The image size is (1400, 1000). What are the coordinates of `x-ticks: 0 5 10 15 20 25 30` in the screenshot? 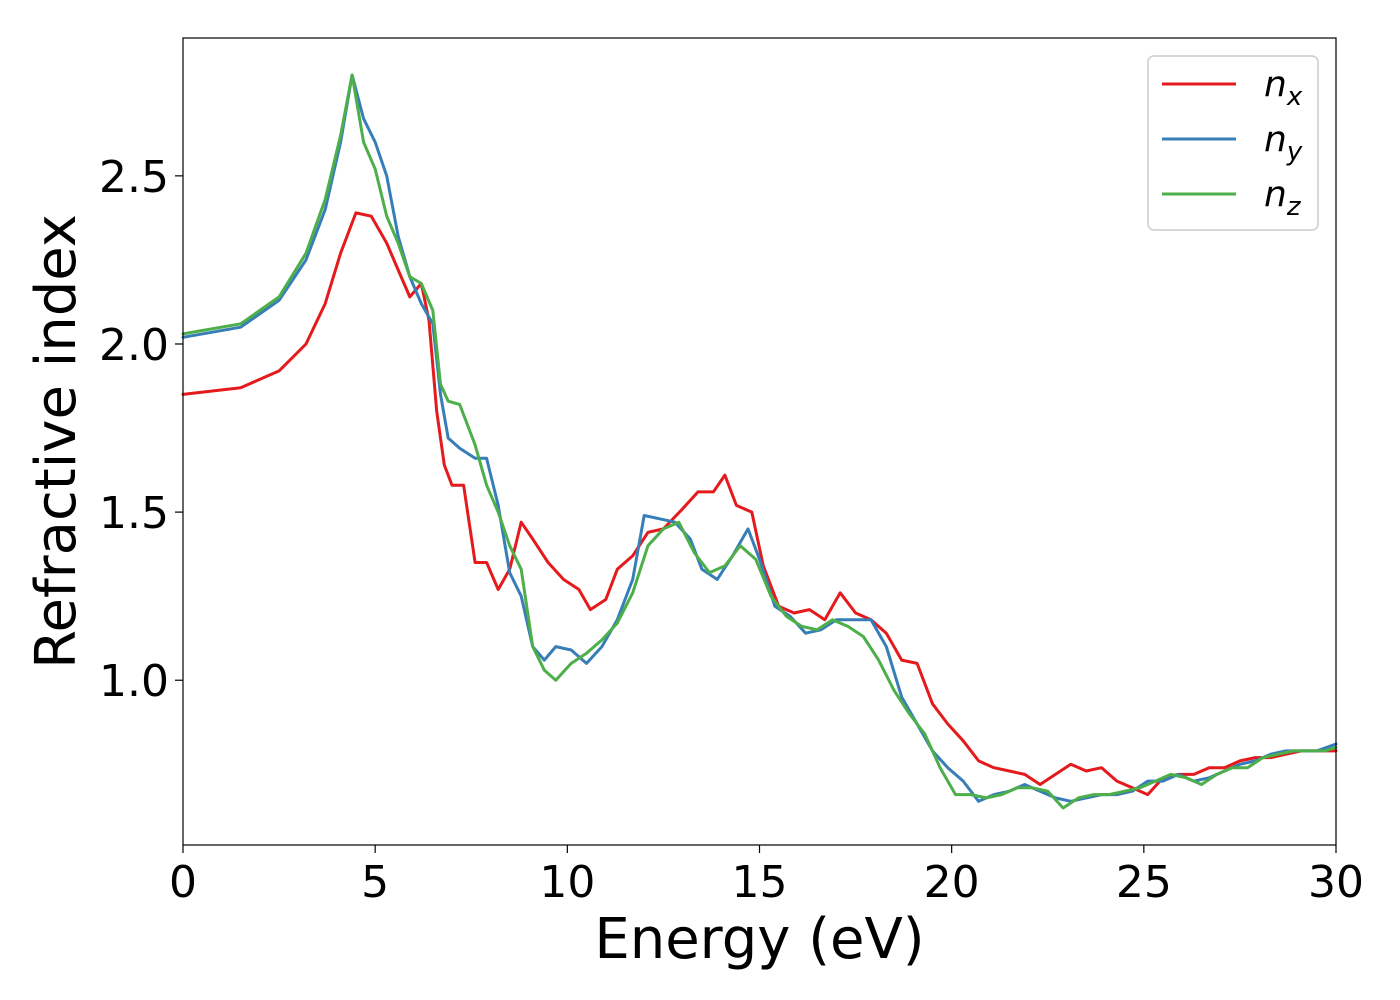 It's located at (766, 876).